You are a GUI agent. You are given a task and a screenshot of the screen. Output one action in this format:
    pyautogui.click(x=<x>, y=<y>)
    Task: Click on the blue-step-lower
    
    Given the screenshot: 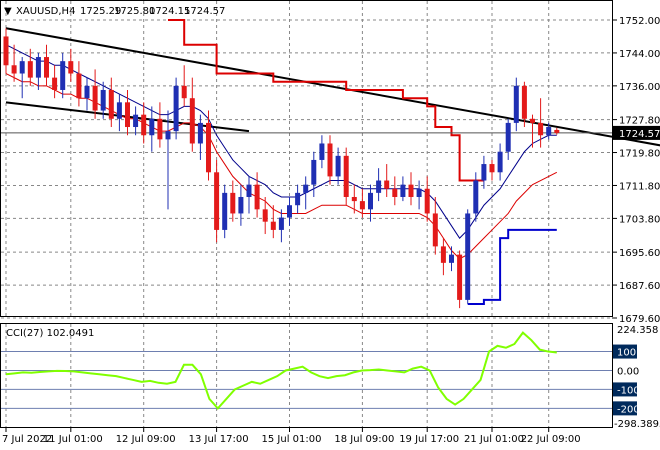 What is the action you would take?
    pyautogui.click(x=512, y=267)
    